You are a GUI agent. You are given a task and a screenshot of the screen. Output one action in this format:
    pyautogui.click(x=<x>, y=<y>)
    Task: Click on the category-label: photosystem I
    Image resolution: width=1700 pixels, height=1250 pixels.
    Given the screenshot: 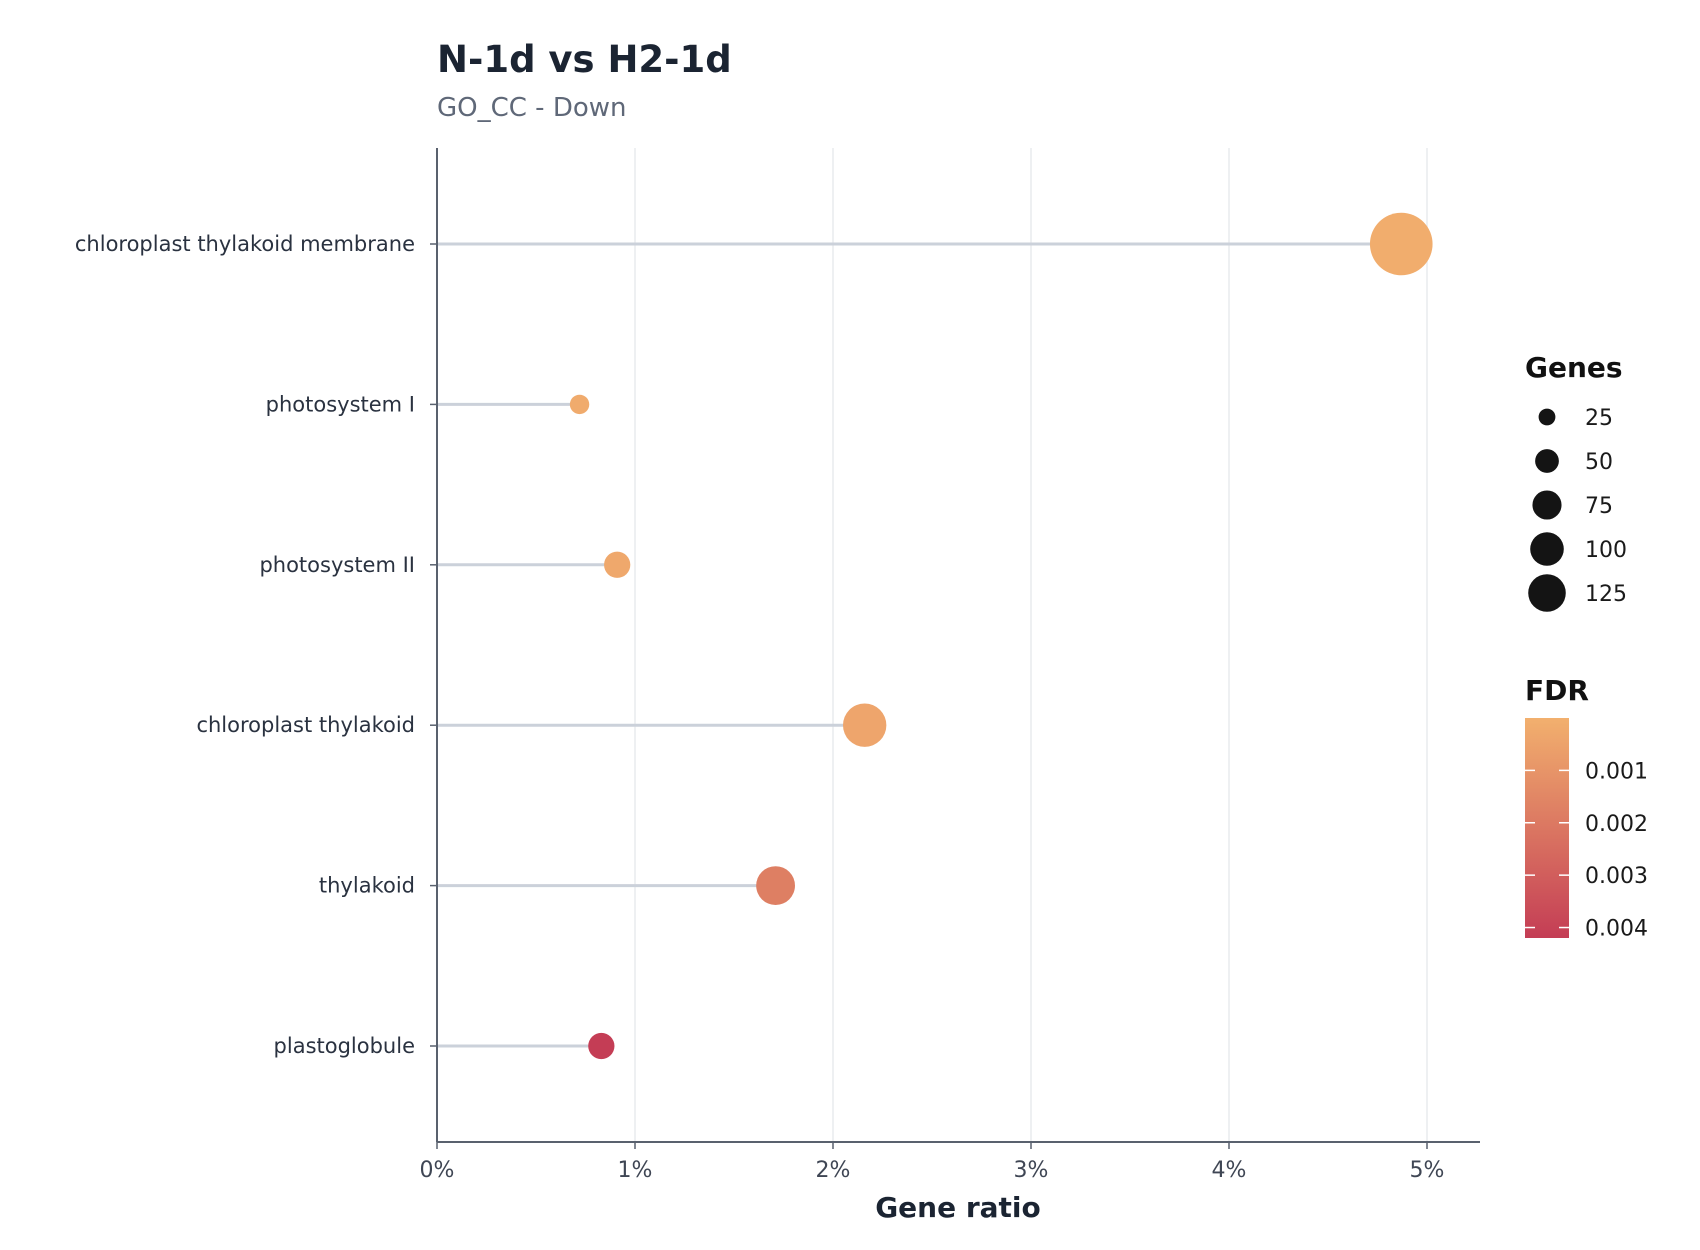 What is the action you would take?
    pyautogui.click(x=340, y=404)
    